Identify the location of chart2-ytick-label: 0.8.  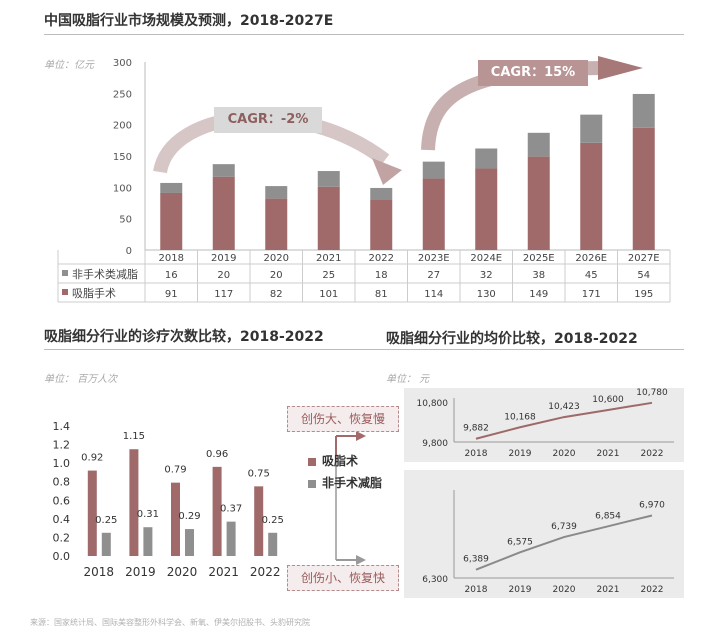
(62, 482).